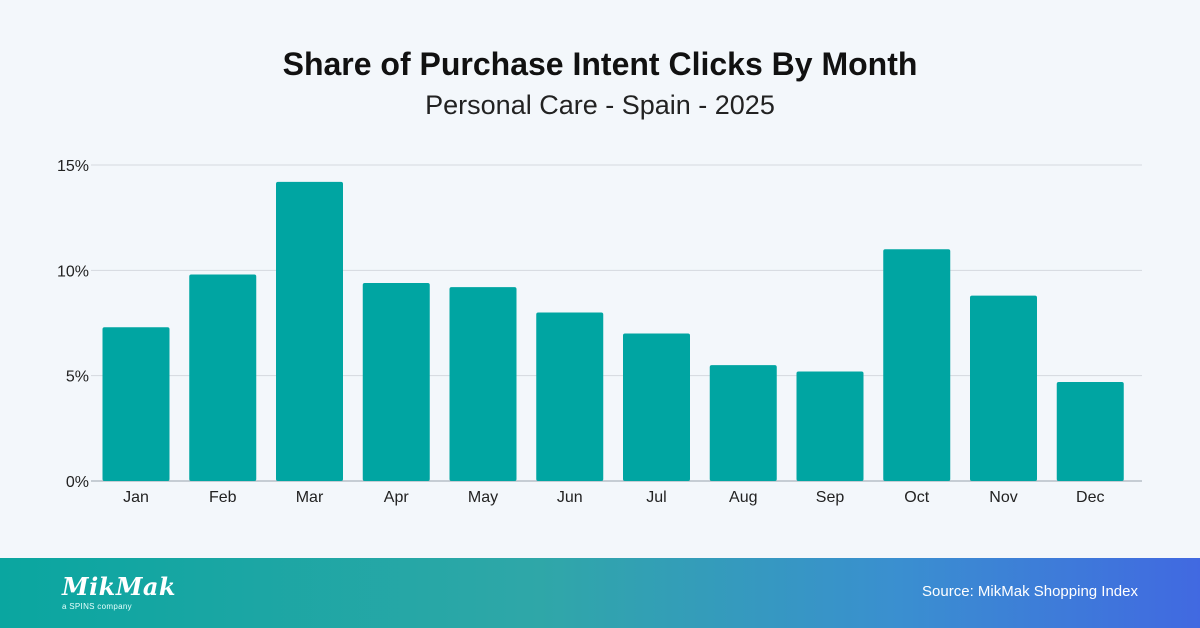  What do you see at coordinates (1030, 591) in the screenshot?
I see `source-note: Source: MikMak Shopping Index` at bounding box center [1030, 591].